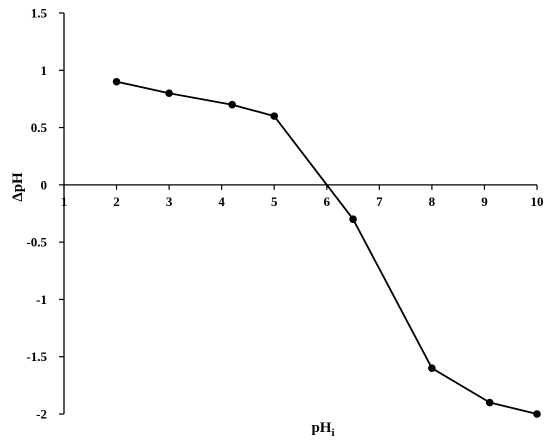 This screenshot has width=550, height=444. I want to click on x-axis-title: pHi, so click(322, 429).